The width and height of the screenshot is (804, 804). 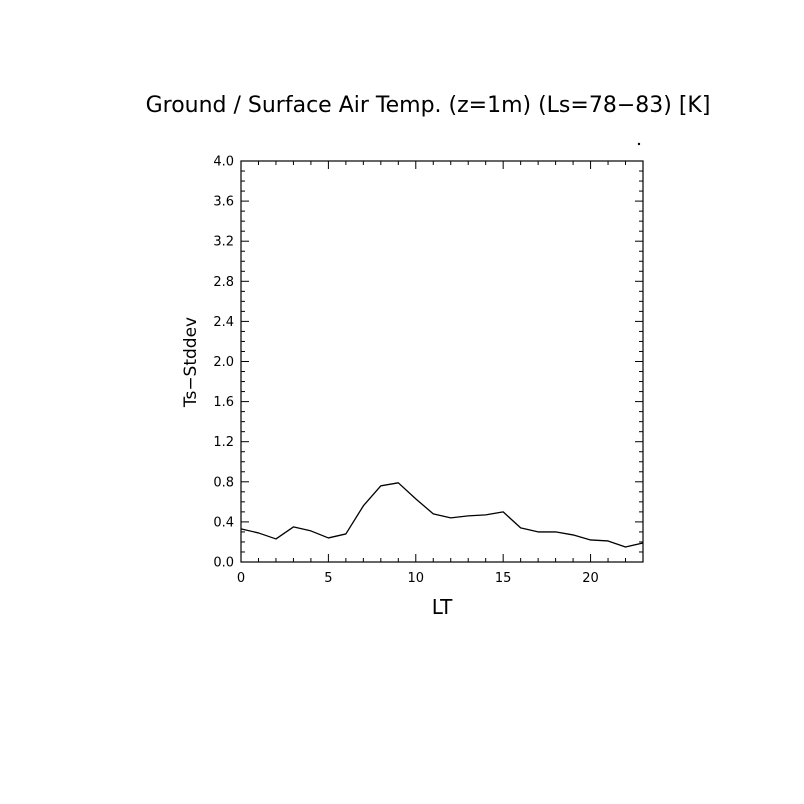 I want to click on x-axis-tick-labels: 0 5 10 15 20, so click(x=418, y=578).